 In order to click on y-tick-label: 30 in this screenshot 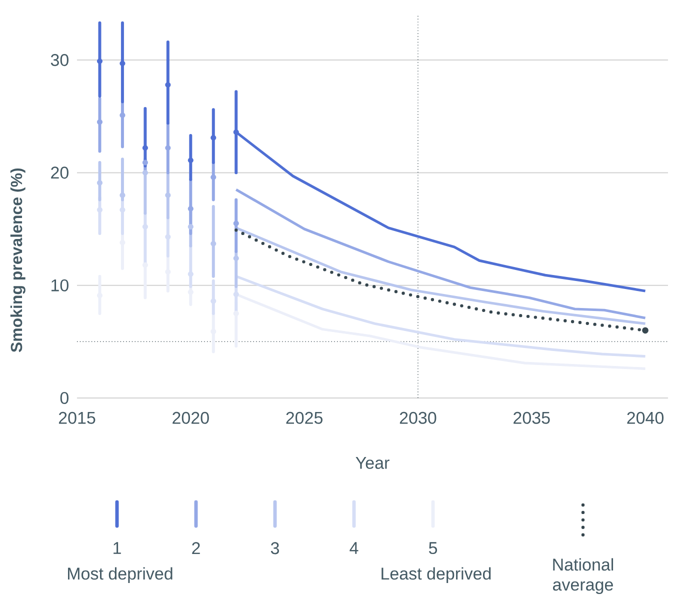, I will do `click(59, 60)`.